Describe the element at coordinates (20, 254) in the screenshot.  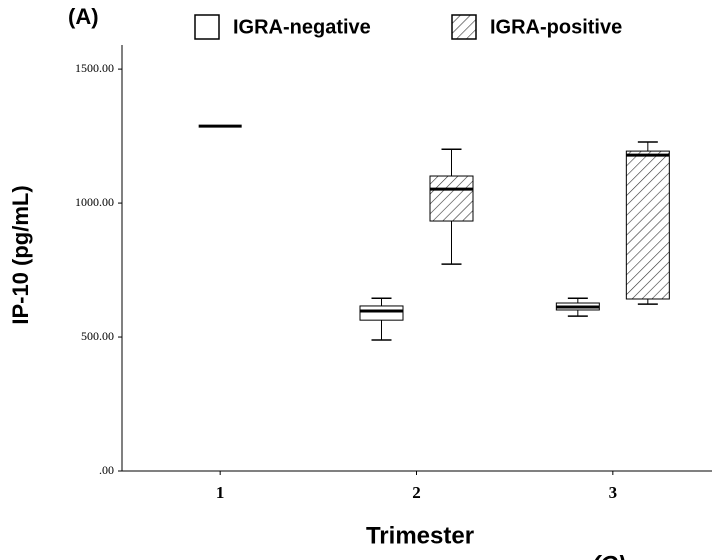
I see `y-axis-title: IP-10 (pg/mL)` at that location.